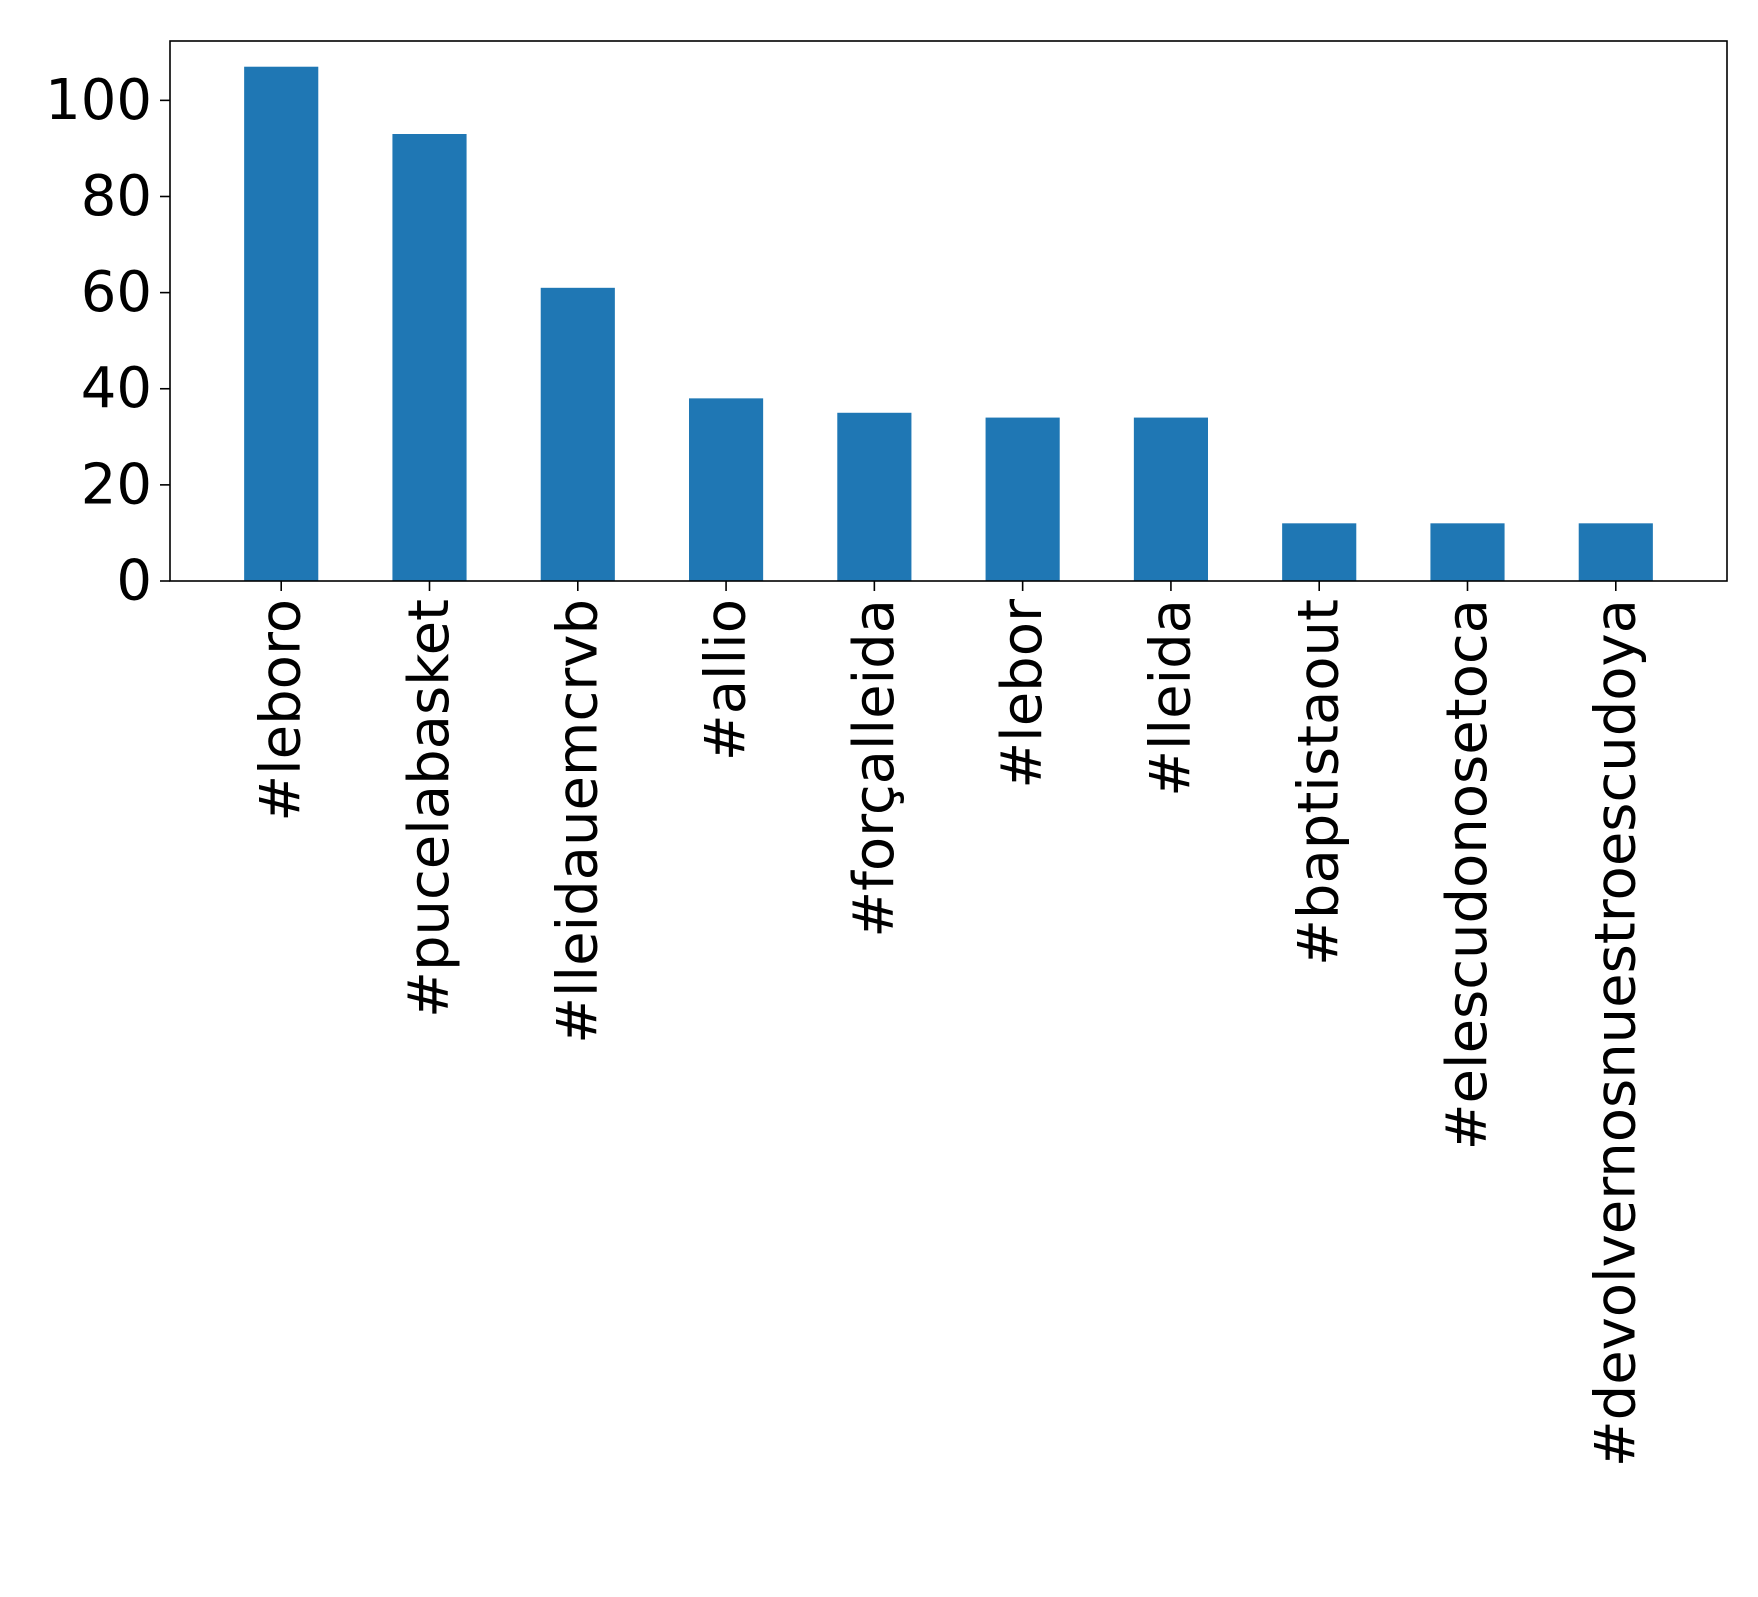  I want to click on x-tick-label: #allio, so click(726, 680).